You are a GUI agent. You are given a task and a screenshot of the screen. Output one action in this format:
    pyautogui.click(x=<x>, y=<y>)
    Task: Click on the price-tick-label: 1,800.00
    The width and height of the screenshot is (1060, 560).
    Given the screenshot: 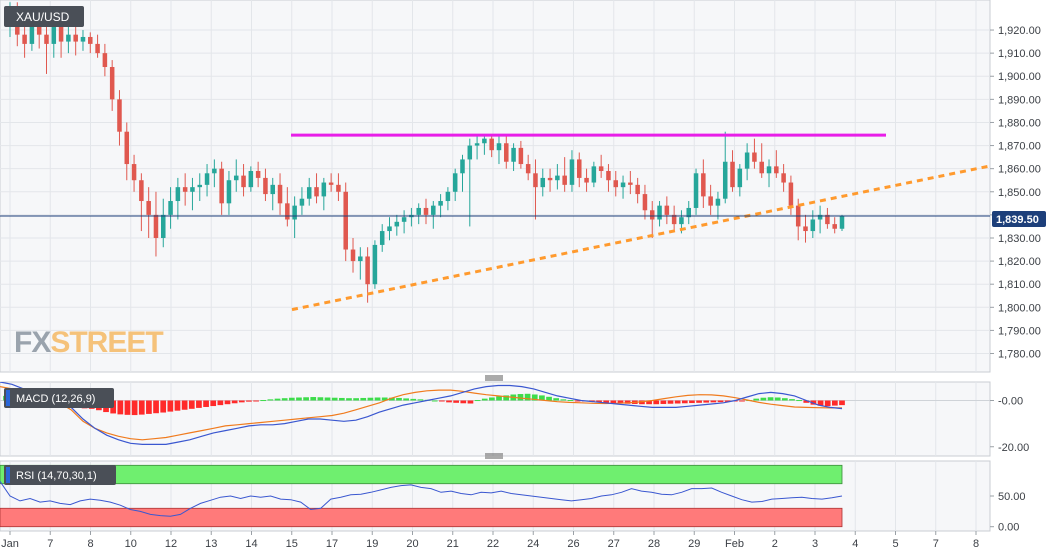 What is the action you would take?
    pyautogui.click(x=1019, y=308)
    